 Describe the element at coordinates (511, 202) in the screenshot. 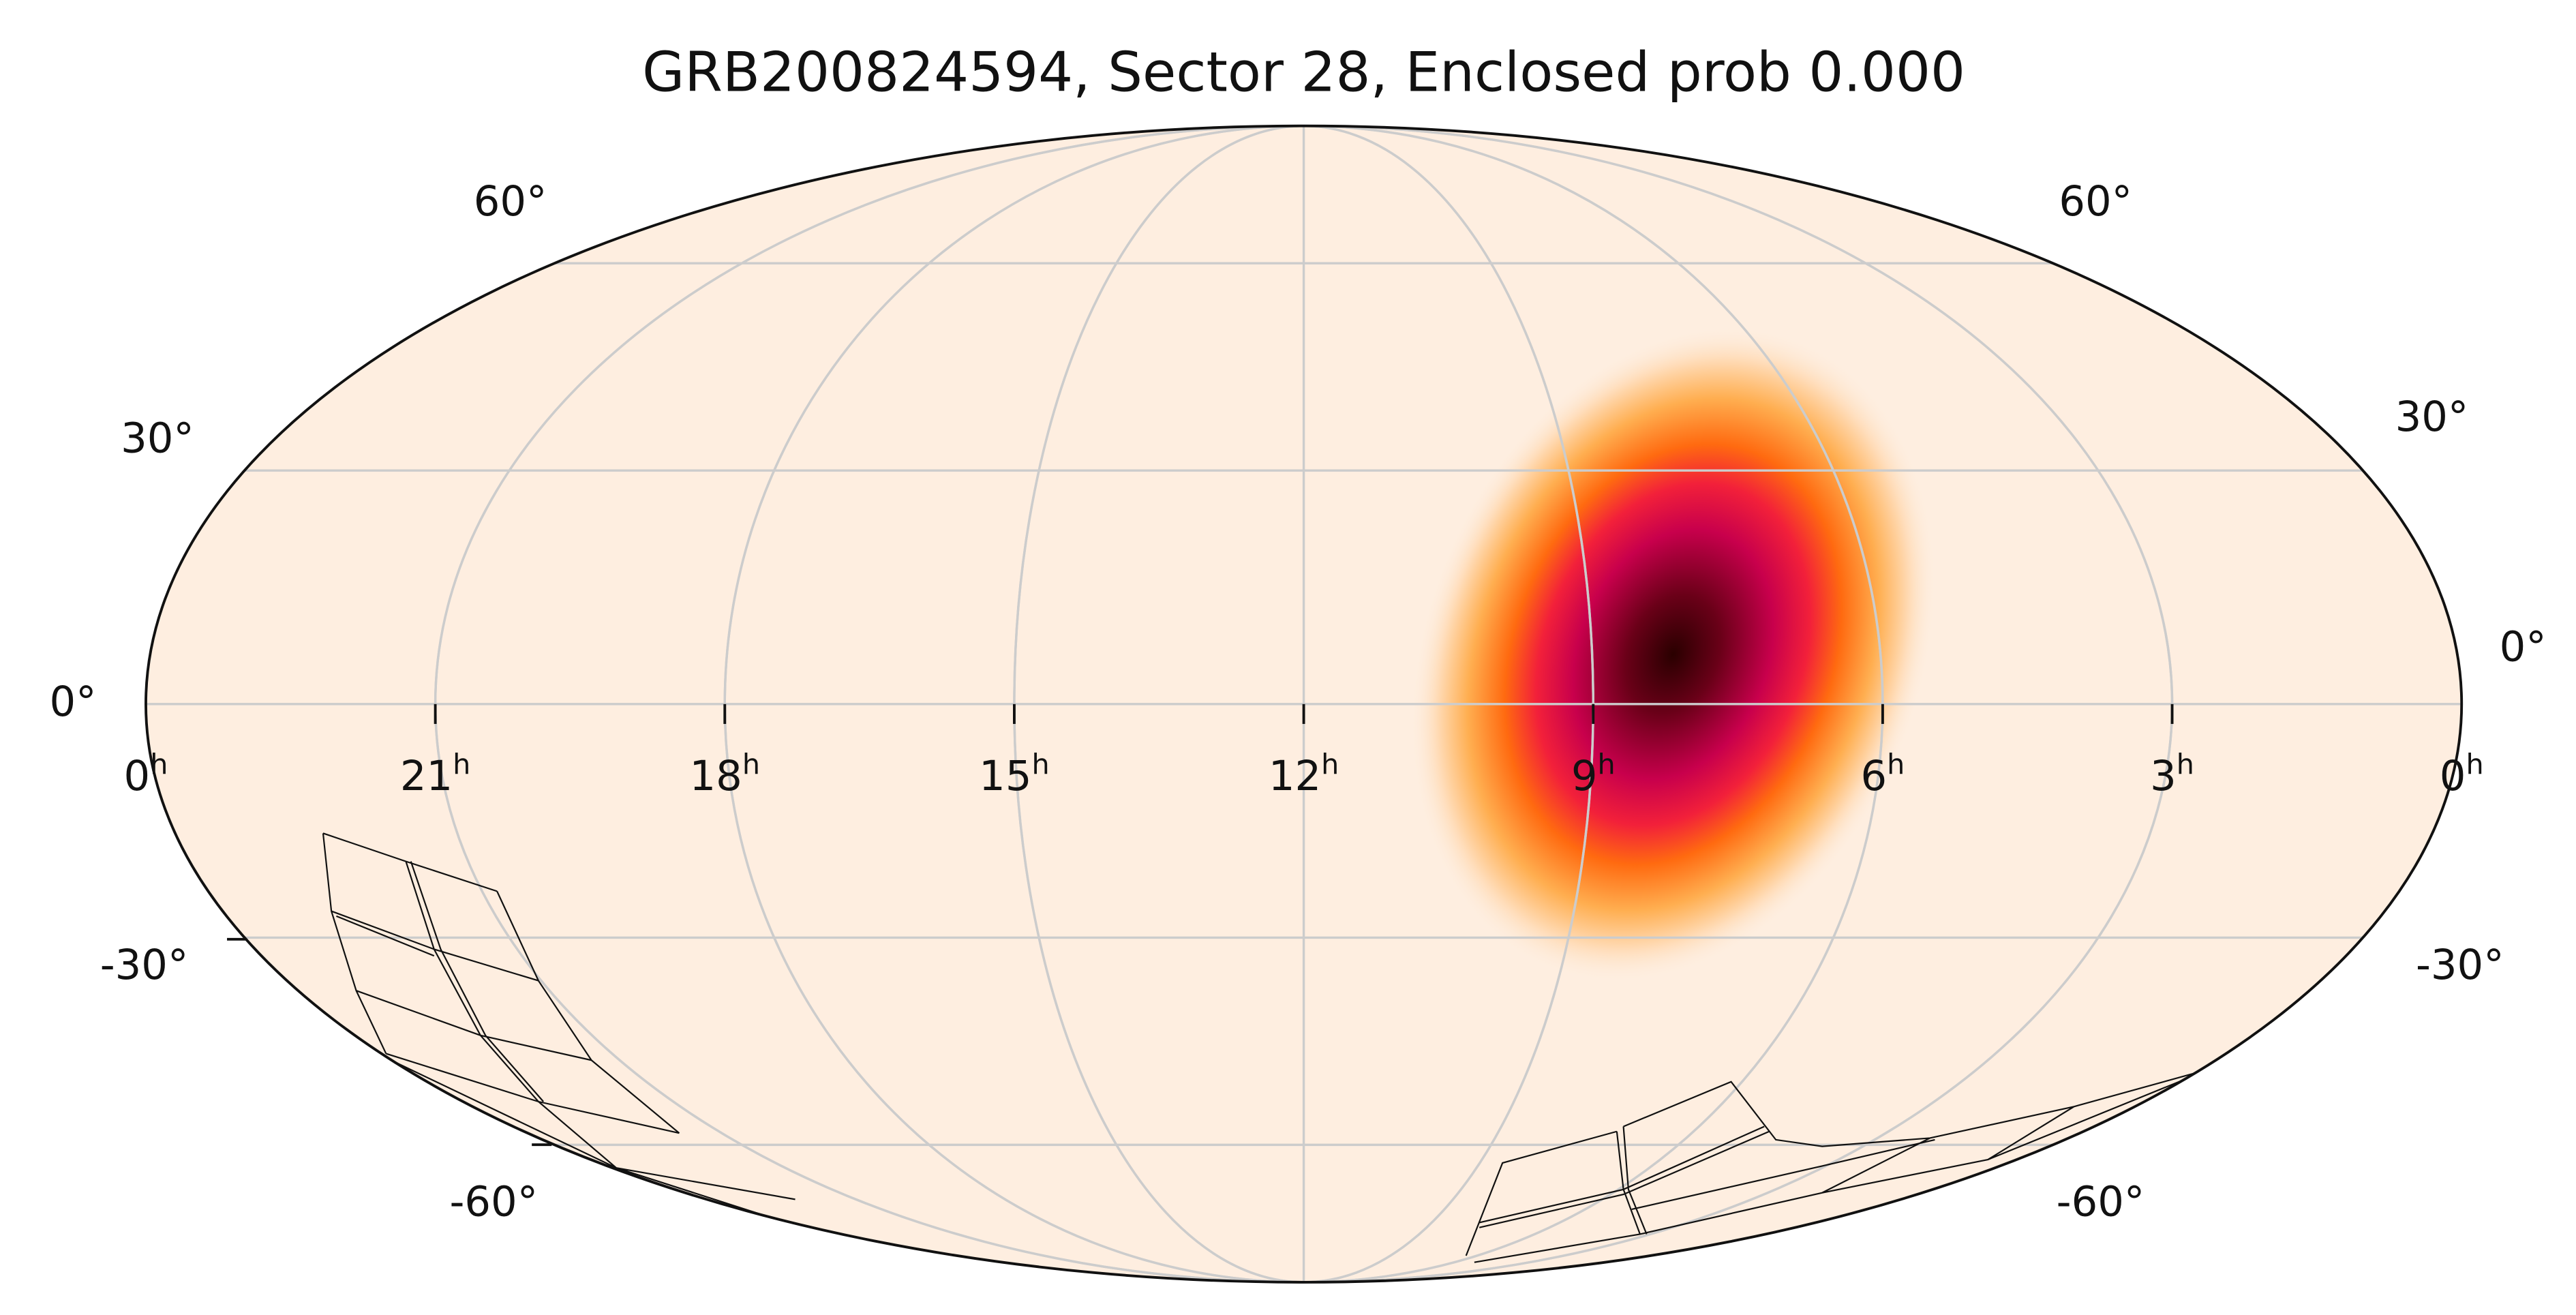

I see `dec-label-left: 60°` at that location.